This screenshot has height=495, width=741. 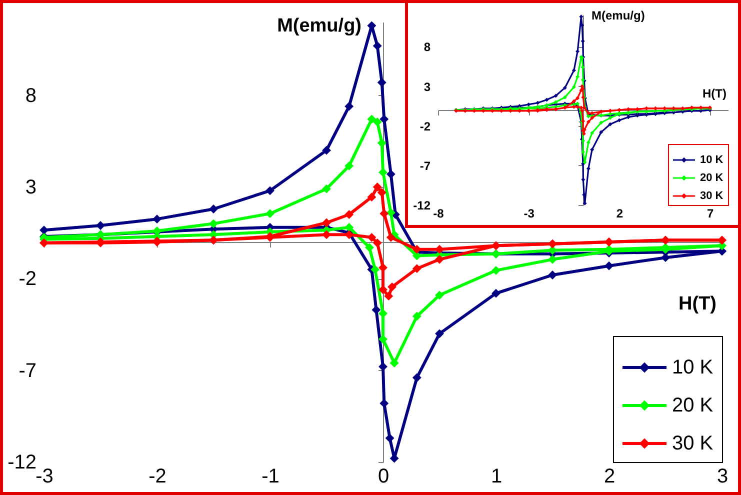 I want to click on x-tick-label: 1, so click(x=496, y=477).